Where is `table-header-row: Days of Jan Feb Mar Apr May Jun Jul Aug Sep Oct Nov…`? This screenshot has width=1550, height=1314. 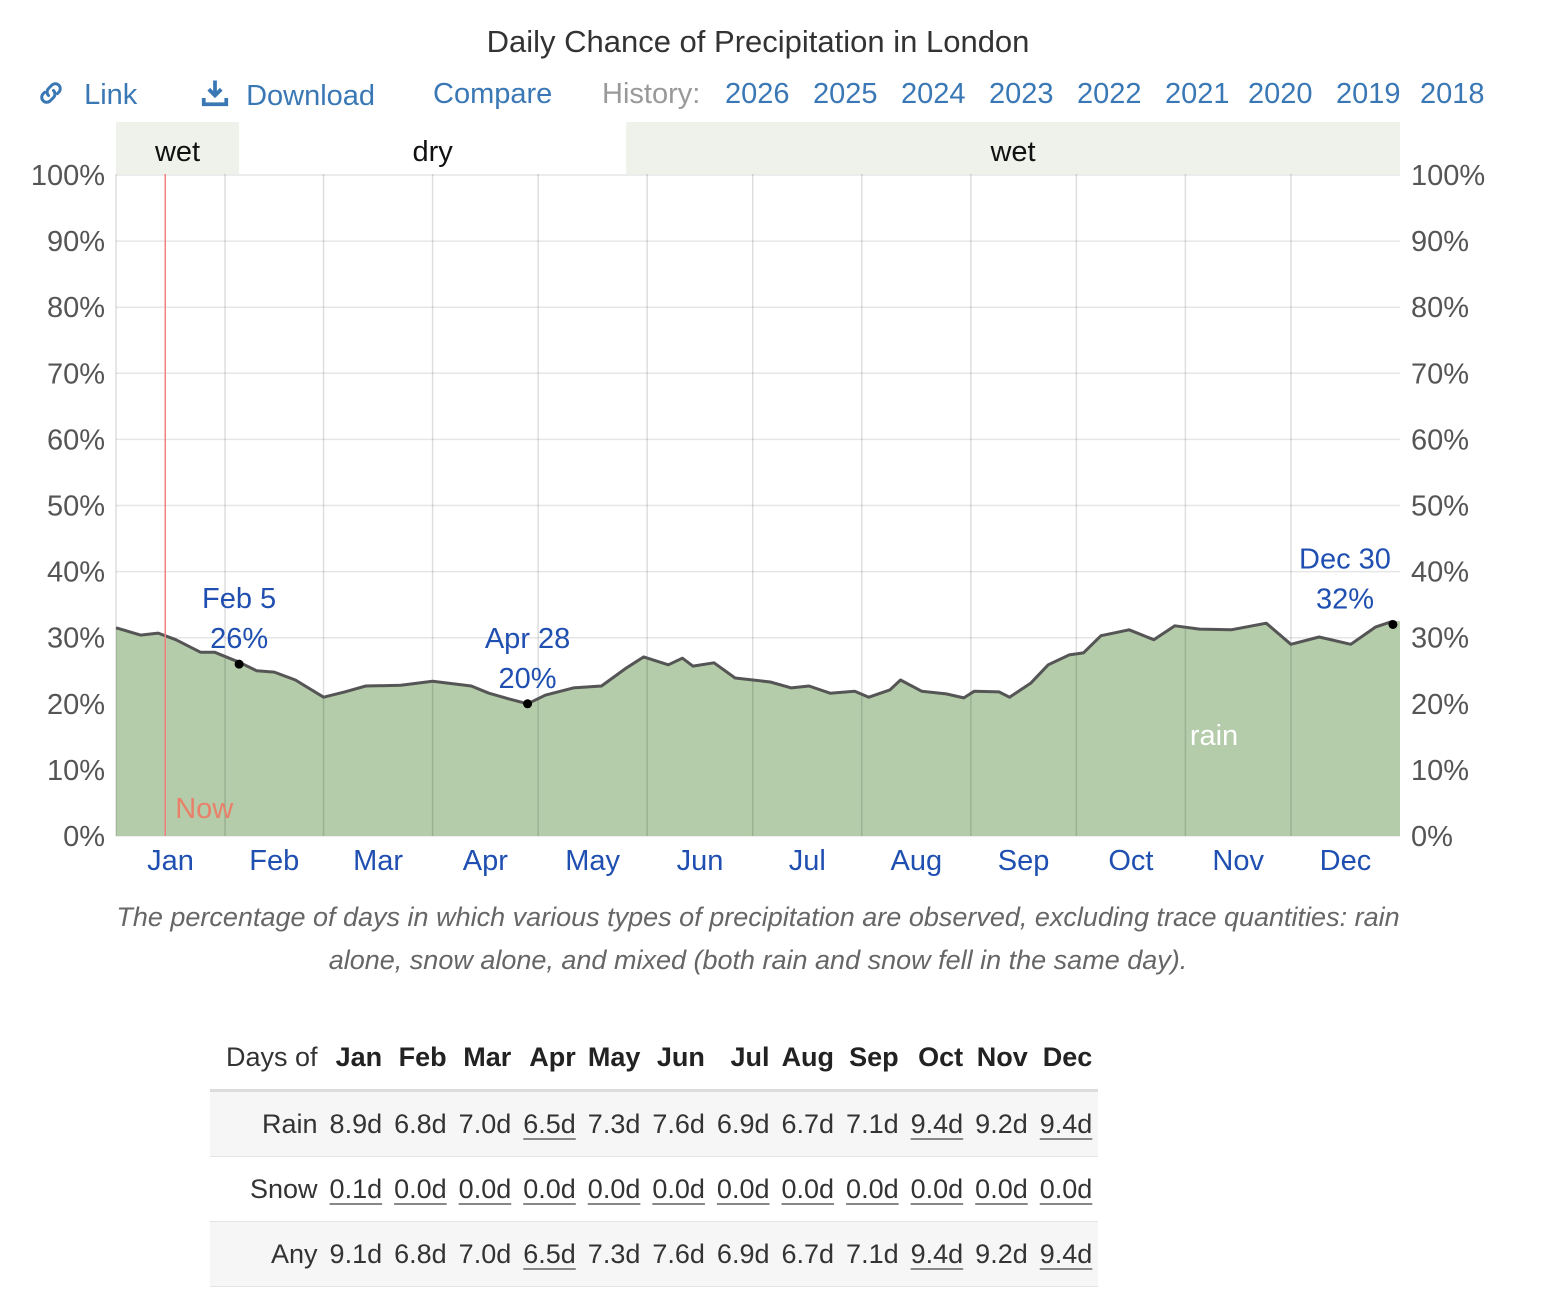 table-header-row: Days of Jan Feb Mar Apr May Jun Jul Aug Sep Oct Nov… is located at coordinates (654, 1058).